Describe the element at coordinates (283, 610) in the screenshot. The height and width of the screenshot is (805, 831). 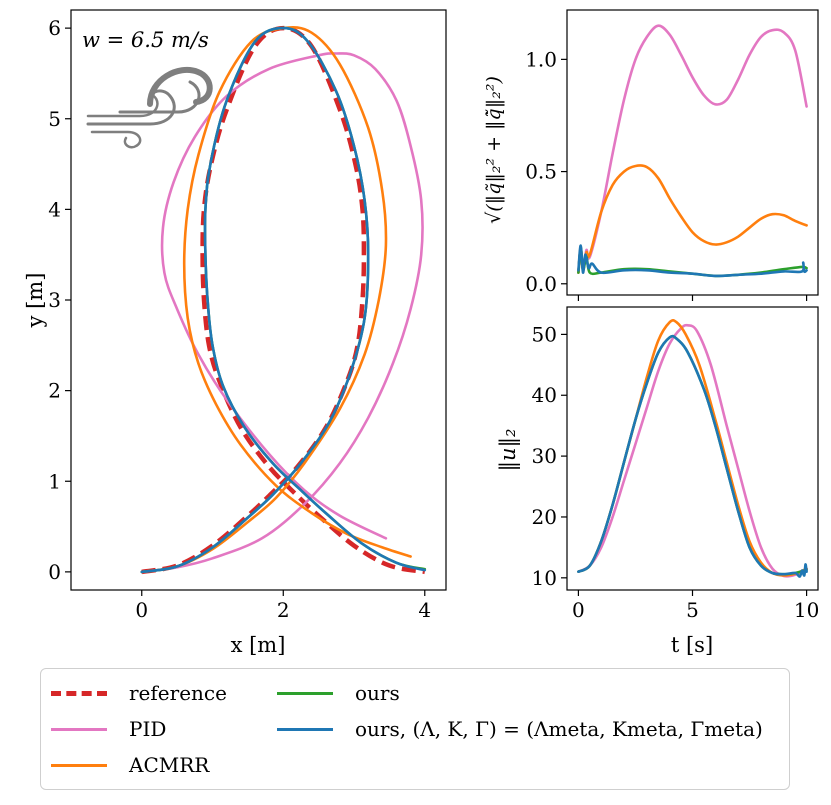
I see `trajectory-xtick-label: 2` at that location.